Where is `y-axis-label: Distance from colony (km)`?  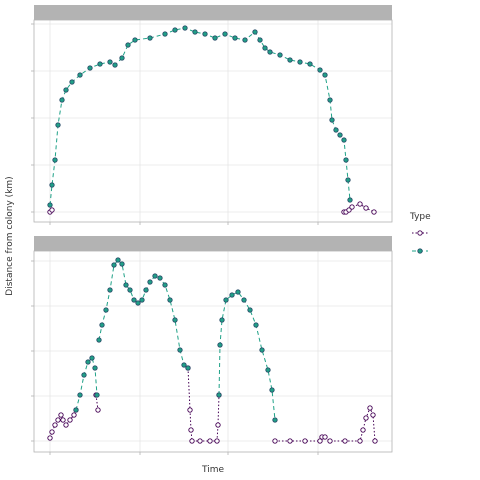 y-axis-label: Distance from colony (km) is located at coordinates (10, 235).